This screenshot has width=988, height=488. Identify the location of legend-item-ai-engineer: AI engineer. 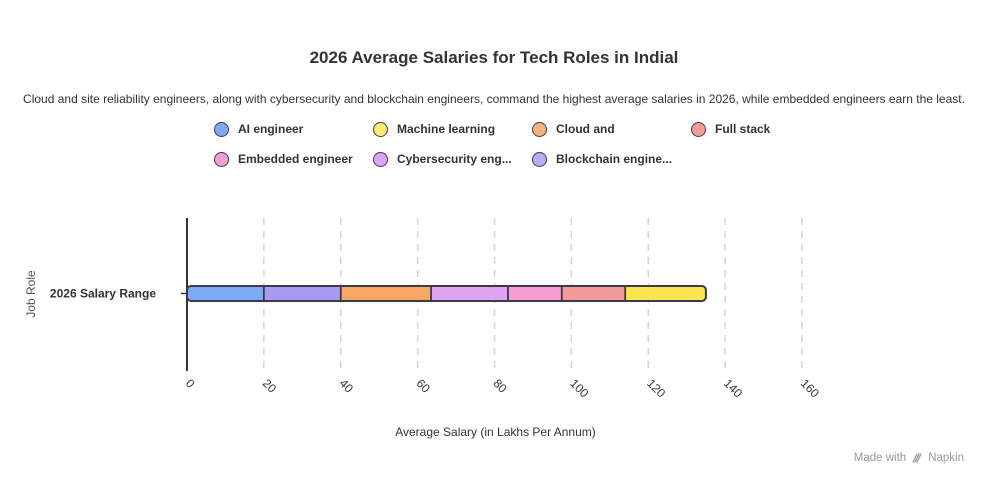
(258, 129).